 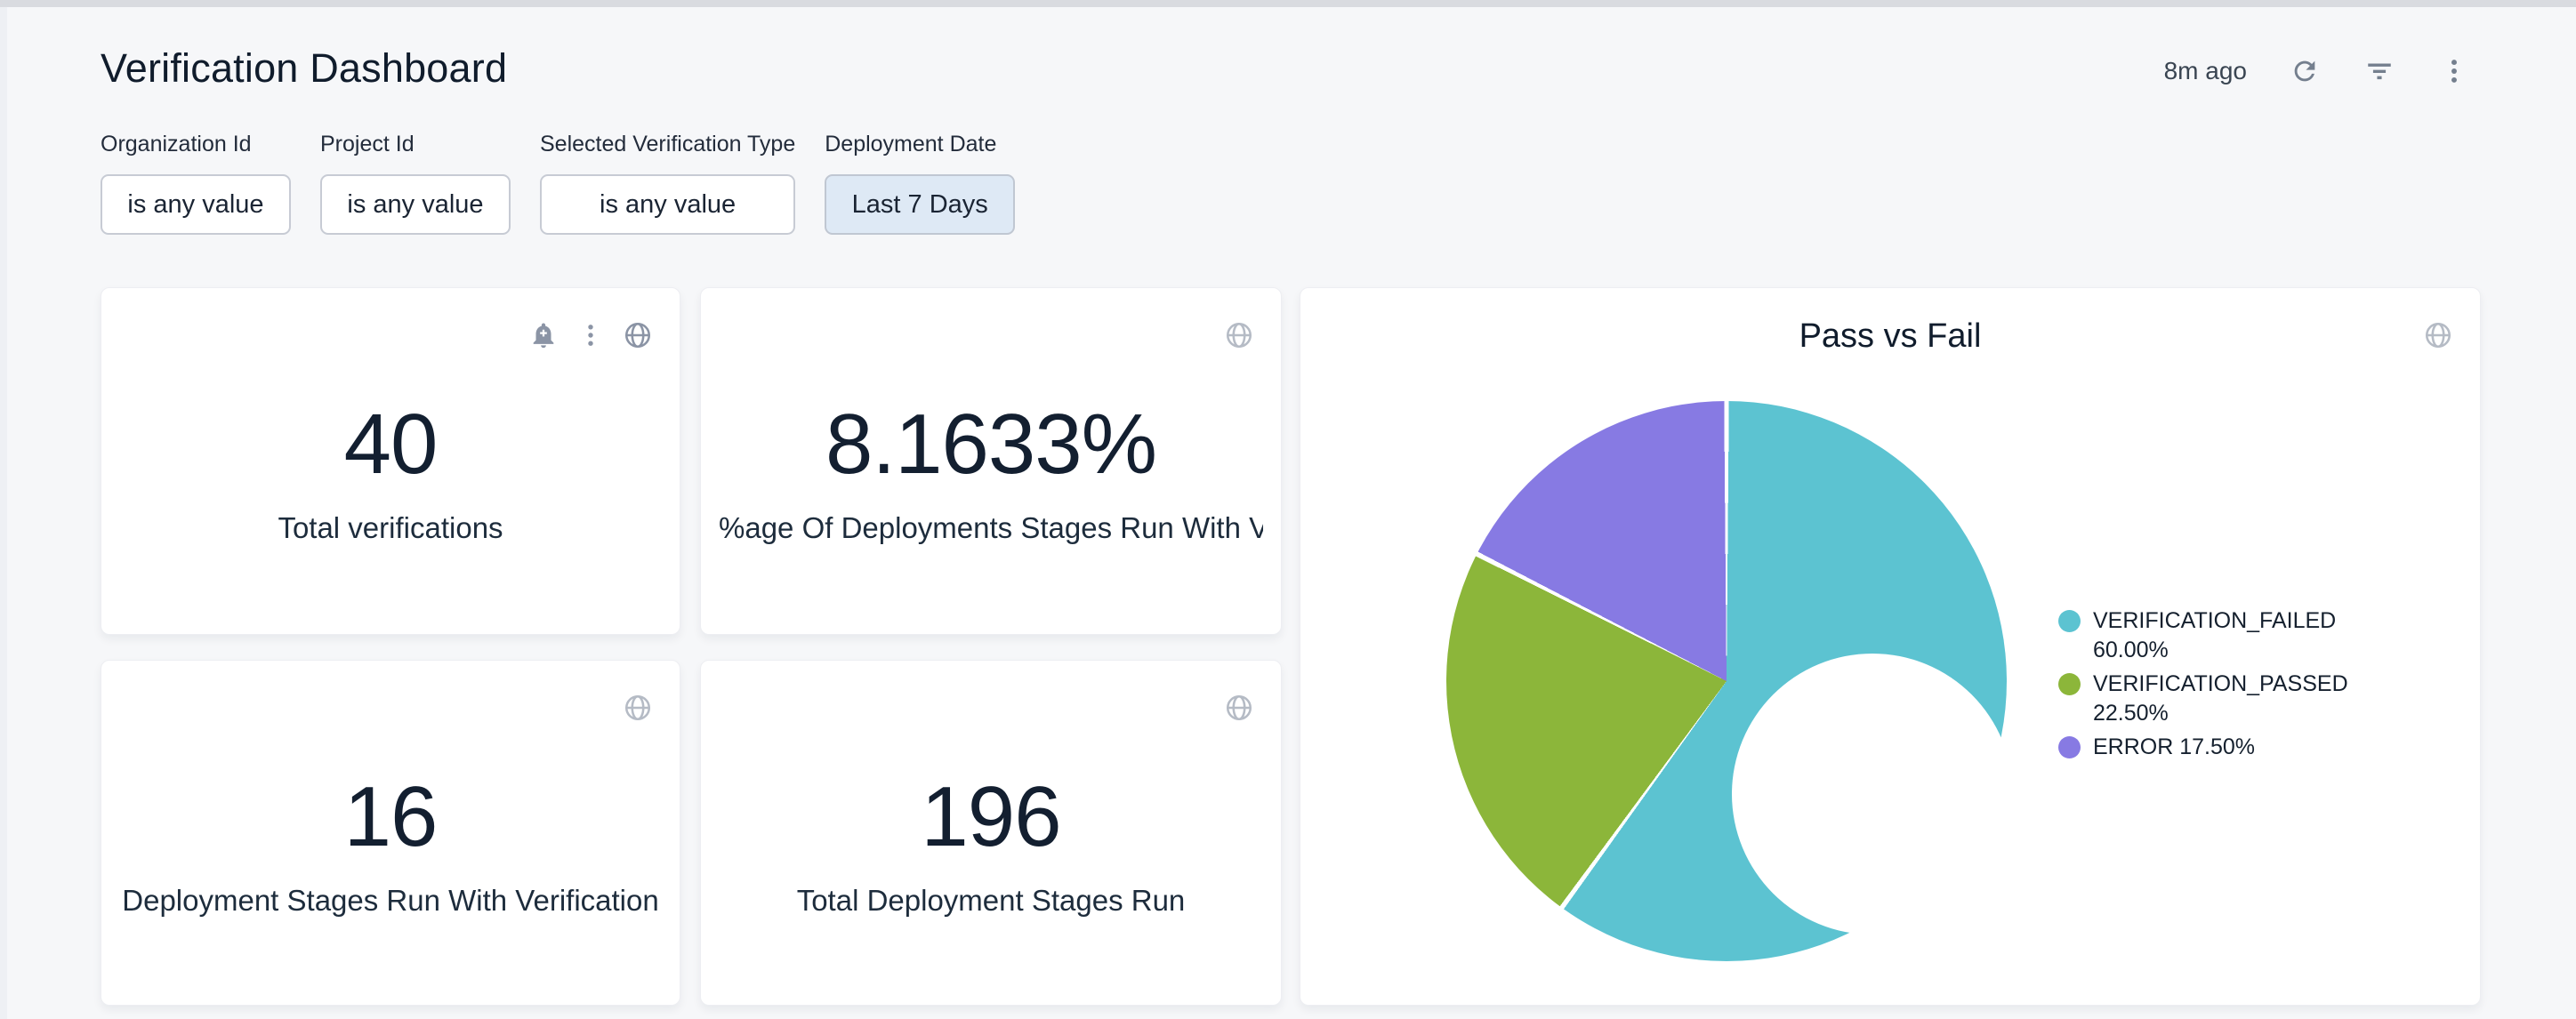 What do you see at coordinates (367, 144) in the screenshot?
I see `filter-label: Project Id` at bounding box center [367, 144].